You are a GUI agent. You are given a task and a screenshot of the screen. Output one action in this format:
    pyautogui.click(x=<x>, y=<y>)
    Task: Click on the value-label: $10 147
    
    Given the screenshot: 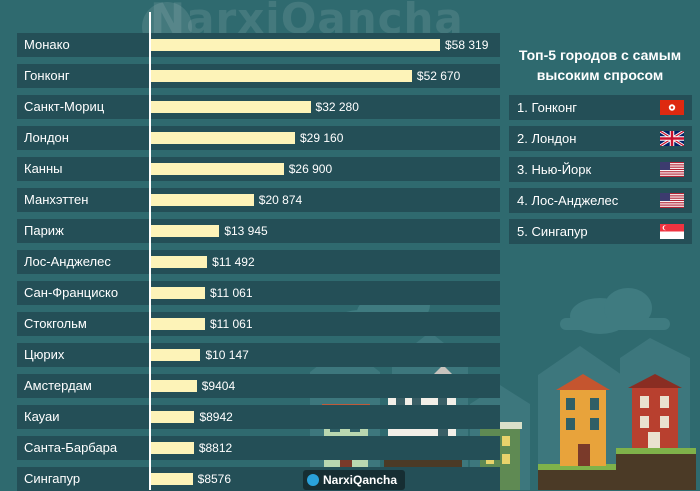 What is the action you would take?
    pyautogui.click(x=227, y=355)
    